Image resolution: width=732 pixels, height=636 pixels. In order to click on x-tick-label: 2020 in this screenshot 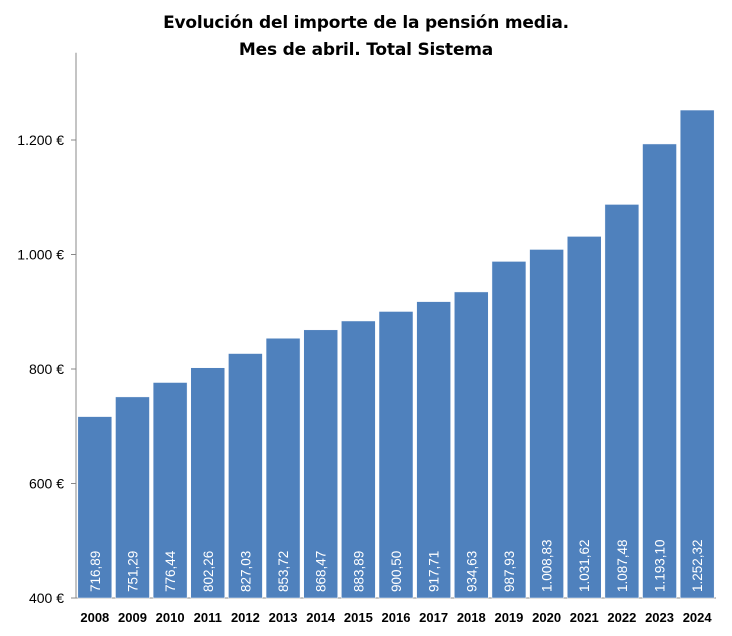, I will do `click(546, 617)`.